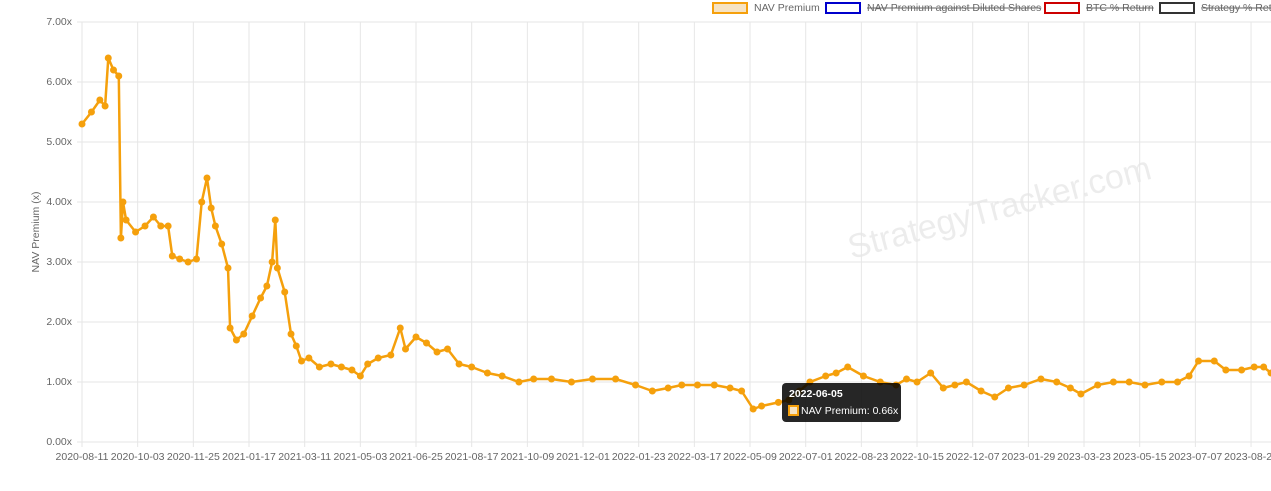 The height and width of the screenshot is (491, 1271). What do you see at coordinates (862, 457) in the screenshot?
I see `x-tick-label: 2022-08-23` at bounding box center [862, 457].